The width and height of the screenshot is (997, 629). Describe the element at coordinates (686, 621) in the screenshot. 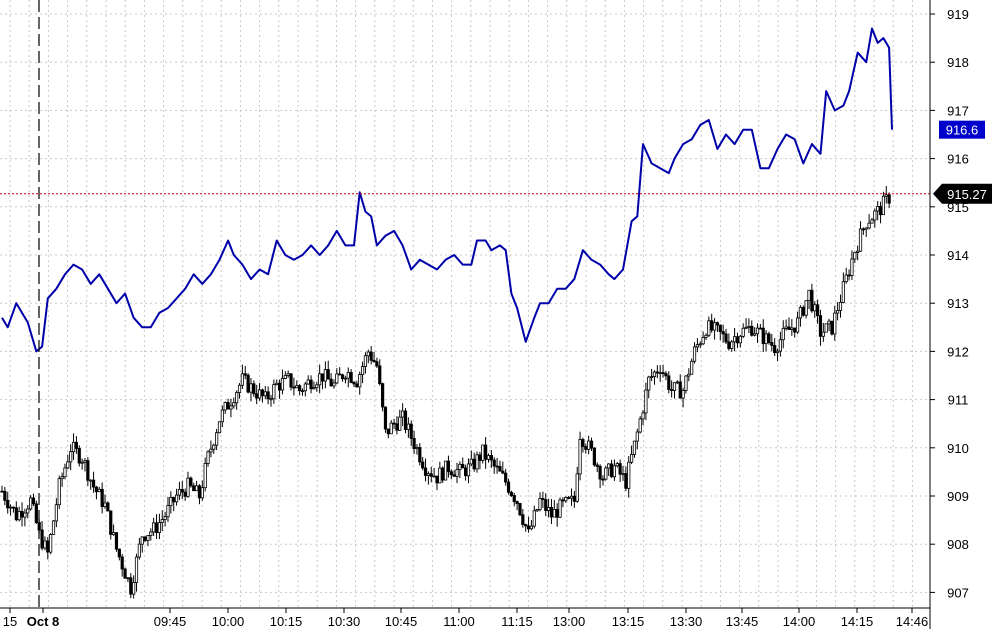

I see `x-tick-label: 13:30` at that location.